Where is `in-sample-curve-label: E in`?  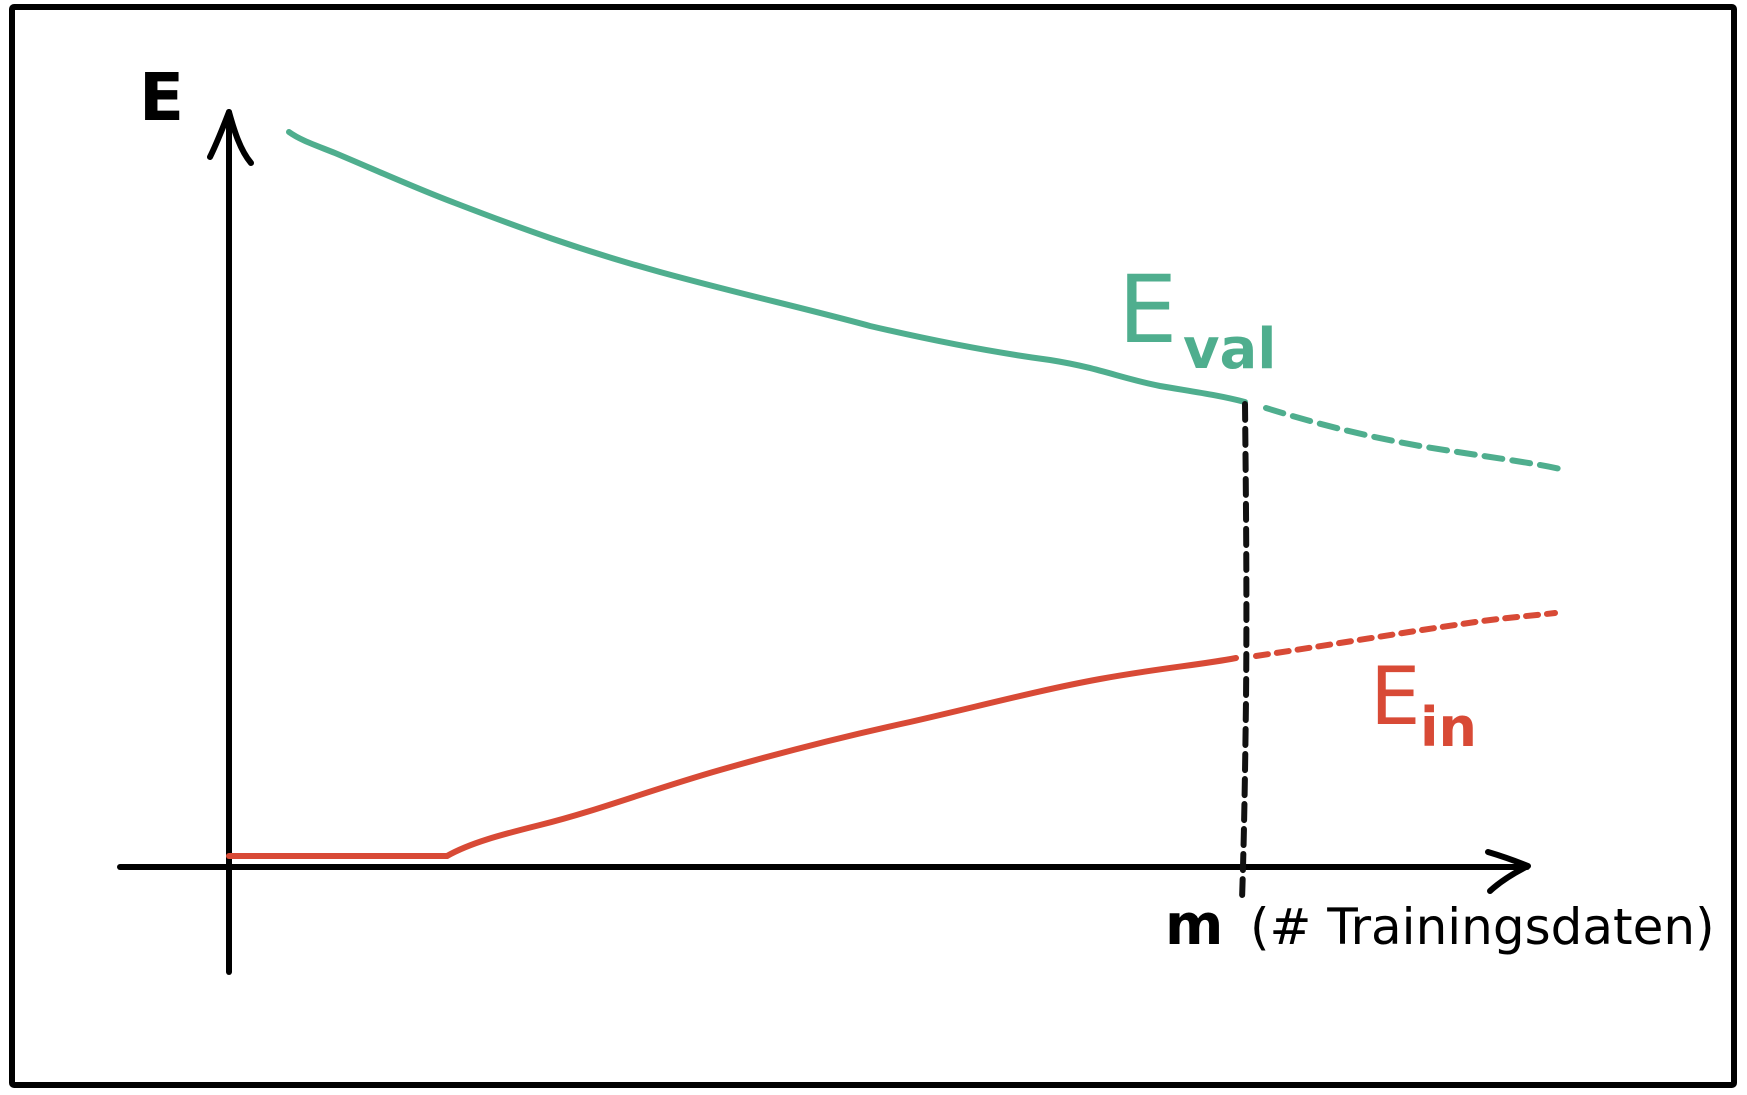 in-sample-curve-label: E in is located at coordinates (1423, 704).